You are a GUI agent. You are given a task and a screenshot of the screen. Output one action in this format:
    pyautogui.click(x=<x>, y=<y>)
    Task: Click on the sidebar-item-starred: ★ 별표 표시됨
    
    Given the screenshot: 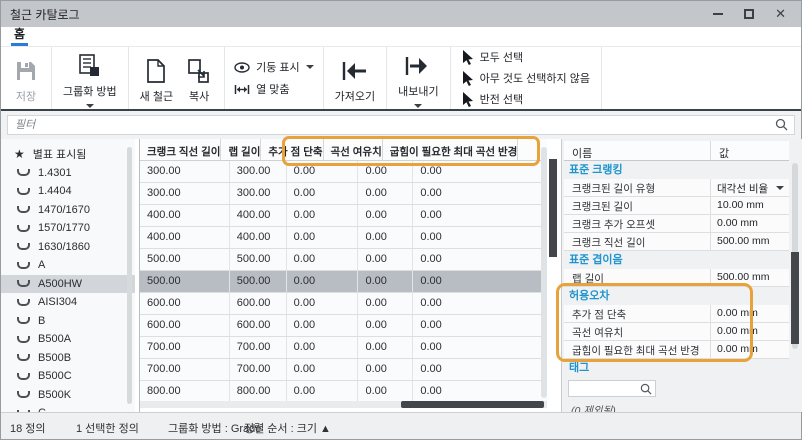 What is the action you would take?
    pyautogui.click(x=68, y=154)
    